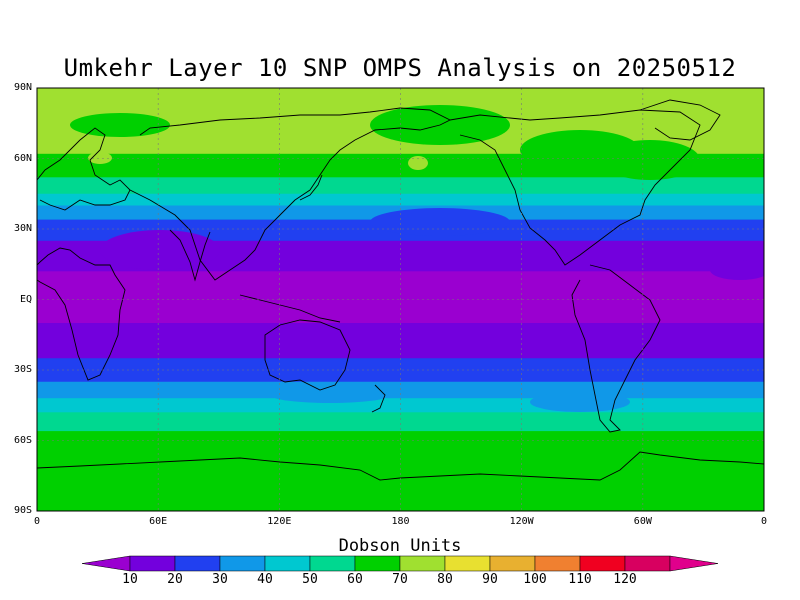 Image resolution: width=800 pixels, height=600 pixels. What do you see at coordinates (642, 521) in the screenshot?
I see `lon-label: 60W` at bounding box center [642, 521].